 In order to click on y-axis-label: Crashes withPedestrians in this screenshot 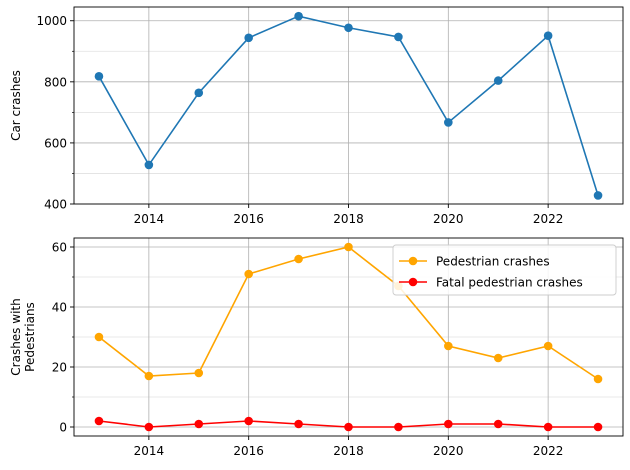, I will do `click(23, 336)`.